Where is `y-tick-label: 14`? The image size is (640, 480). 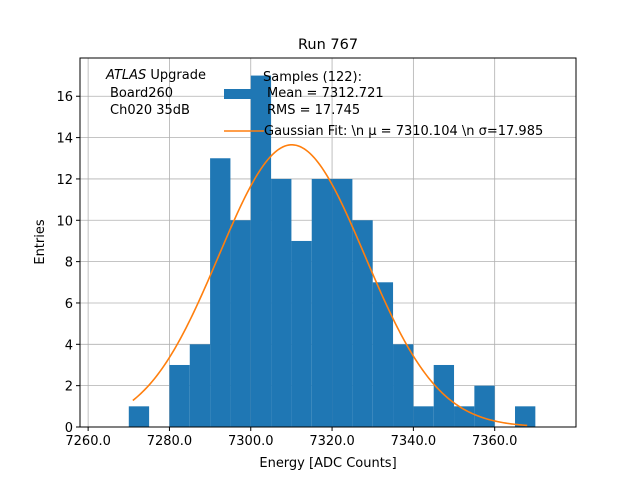 y-tick-label: 14 is located at coordinates (64, 139).